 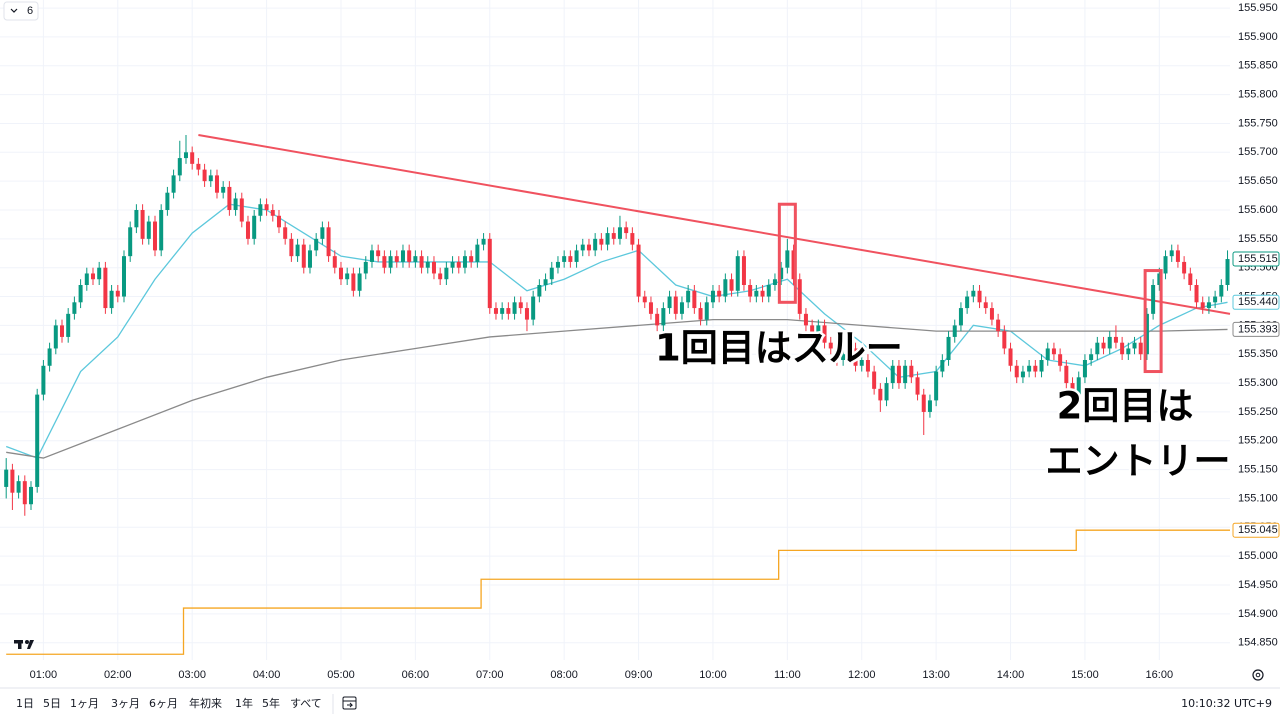 What do you see at coordinates (21, 11) in the screenshot?
I see `legend-toggle` at bounding box center [21, 11].